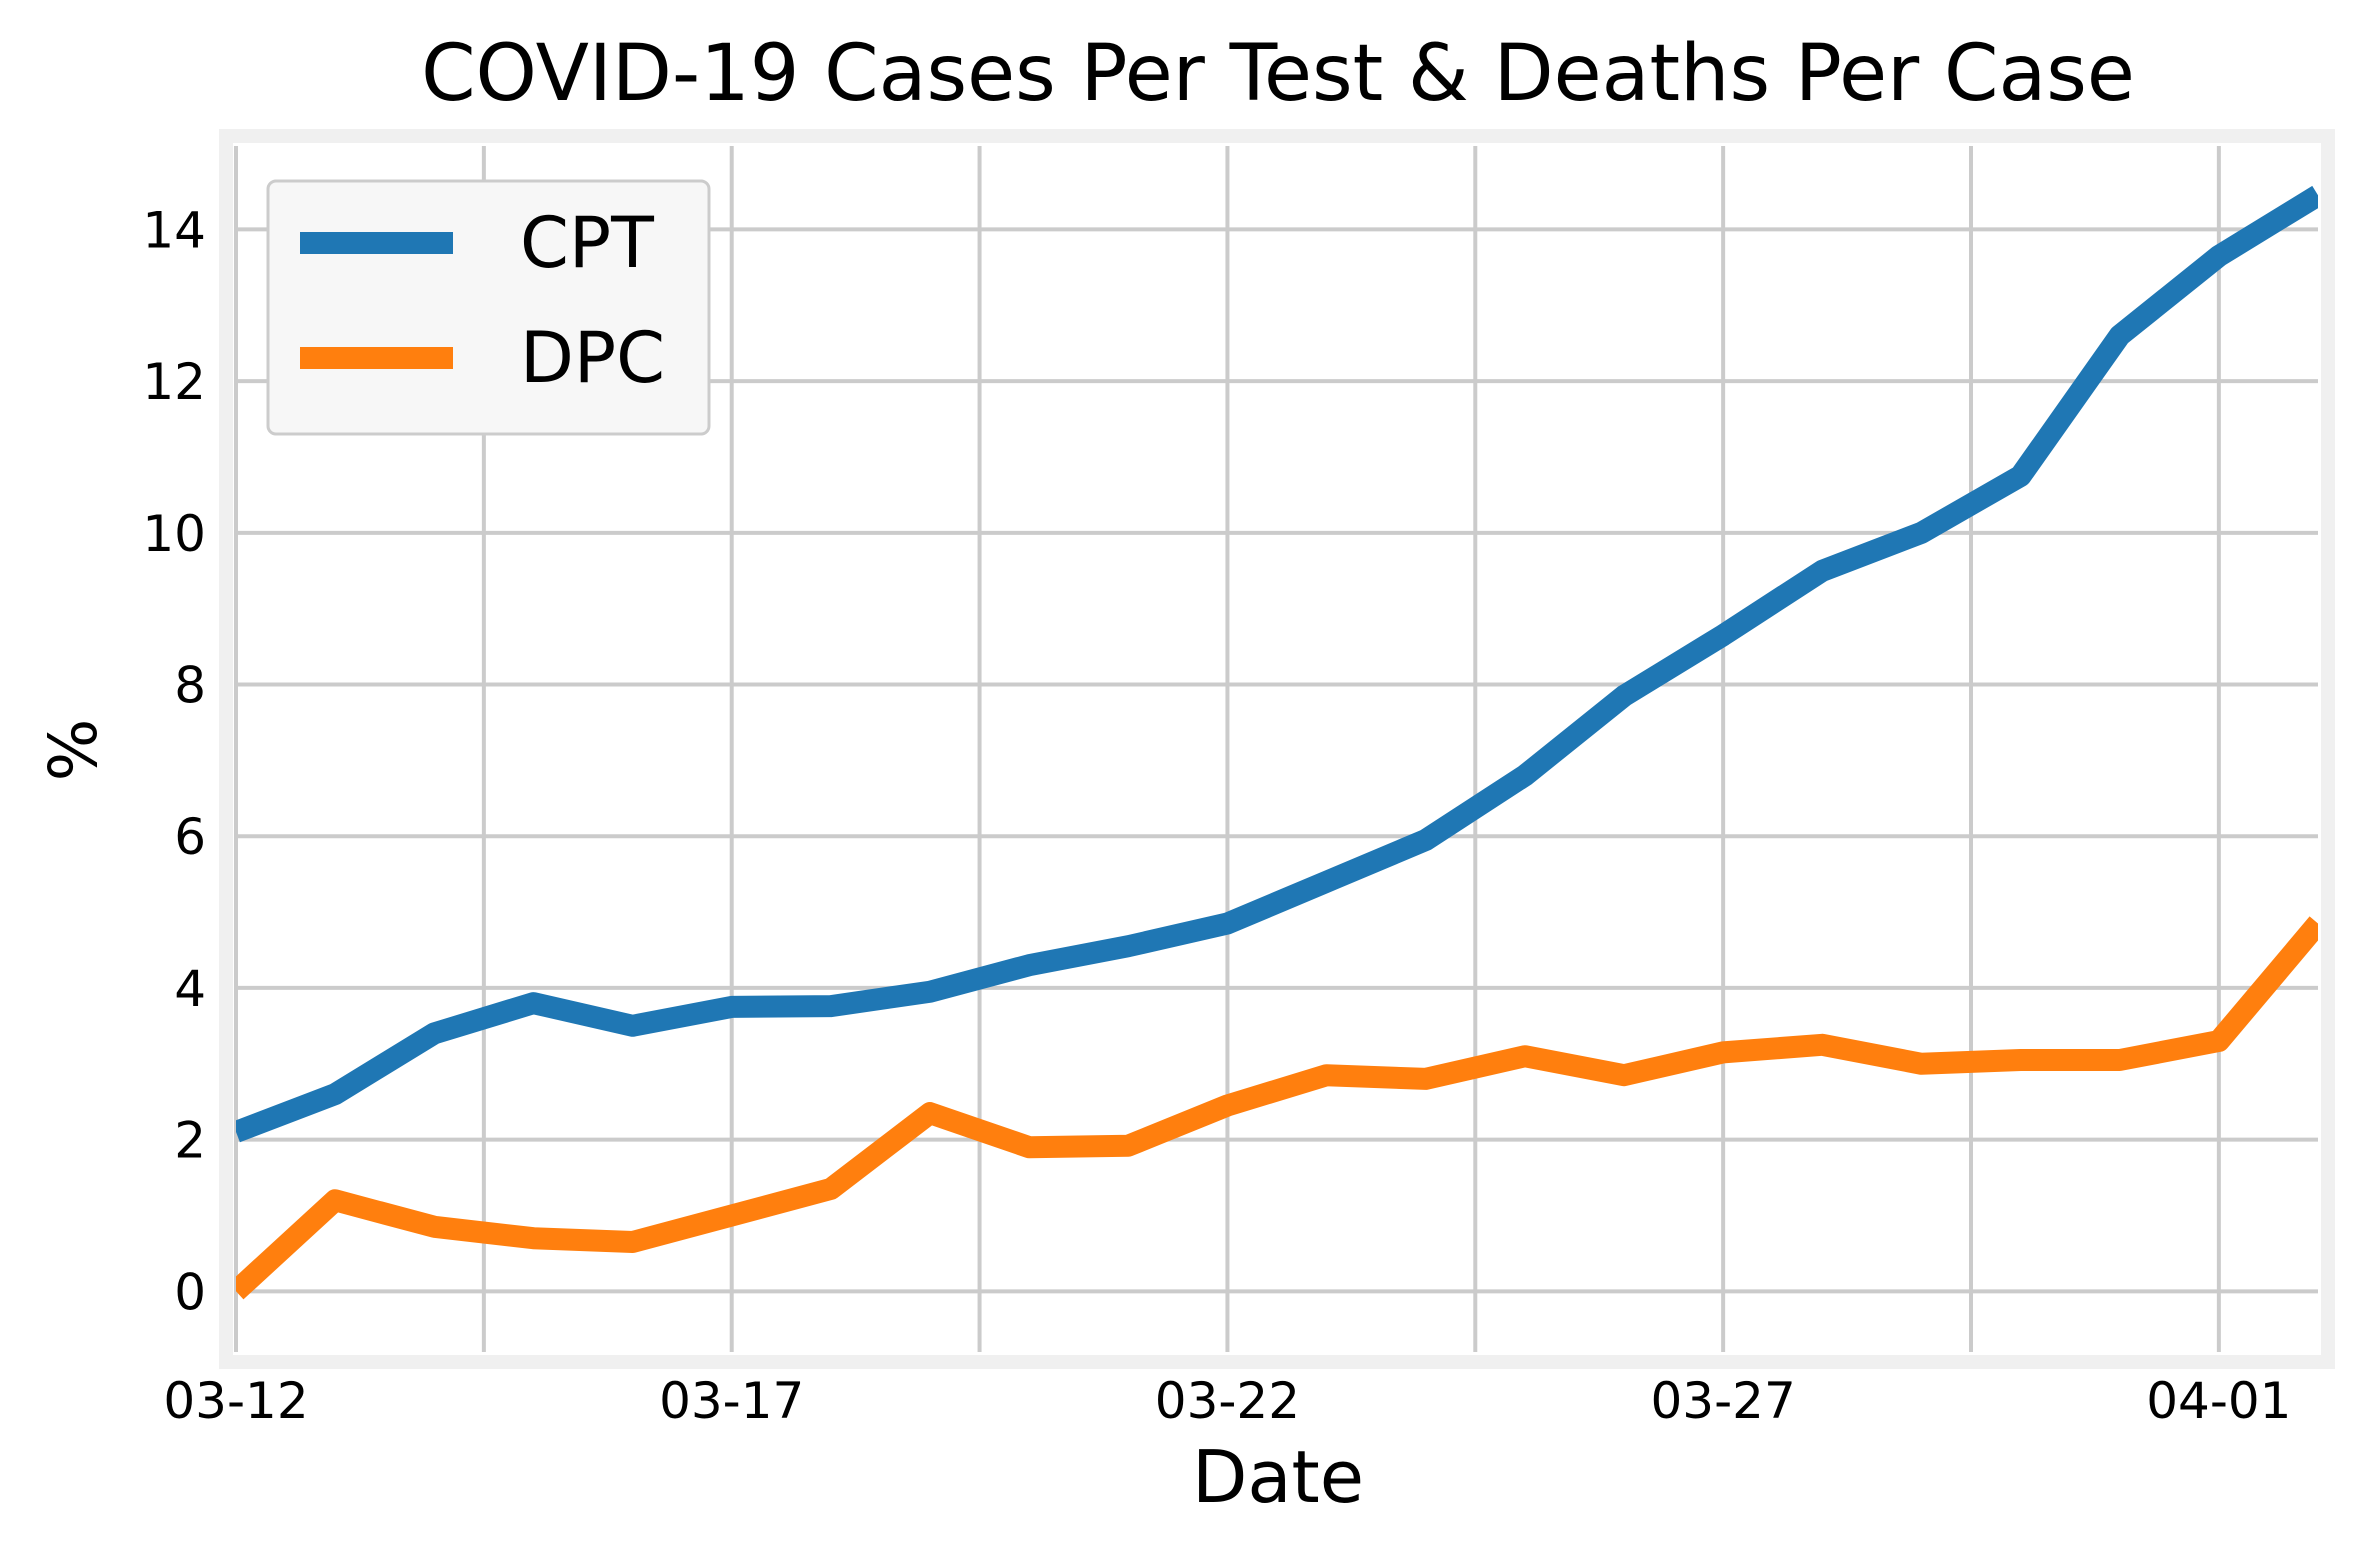 Image resolution: width=2356 pixels, height=1565 pixels. Describe the element at coordinates (1278, 1477) in the screenshot. I see `x-axis-label: Date` at that location.